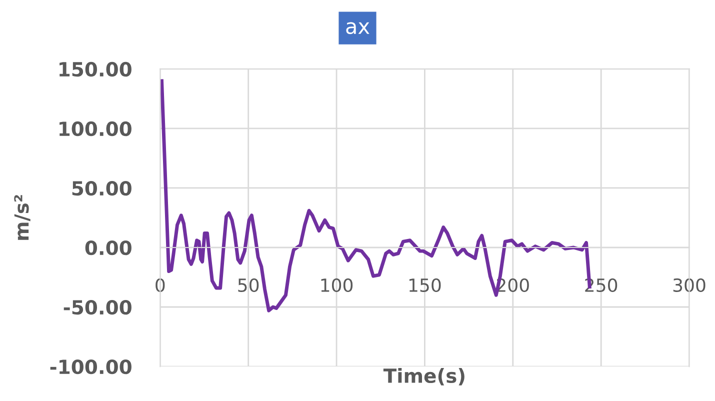 This screenshot has width=715, height=401. What do you see at coordinates (248, 285) in the screenshot?
I see `x-tick-label: 50` at bounding box center [248, 285].